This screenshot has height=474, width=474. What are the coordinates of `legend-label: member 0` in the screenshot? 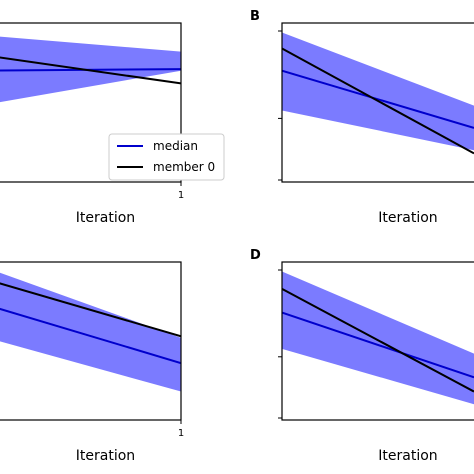 It's located at (184, 167).